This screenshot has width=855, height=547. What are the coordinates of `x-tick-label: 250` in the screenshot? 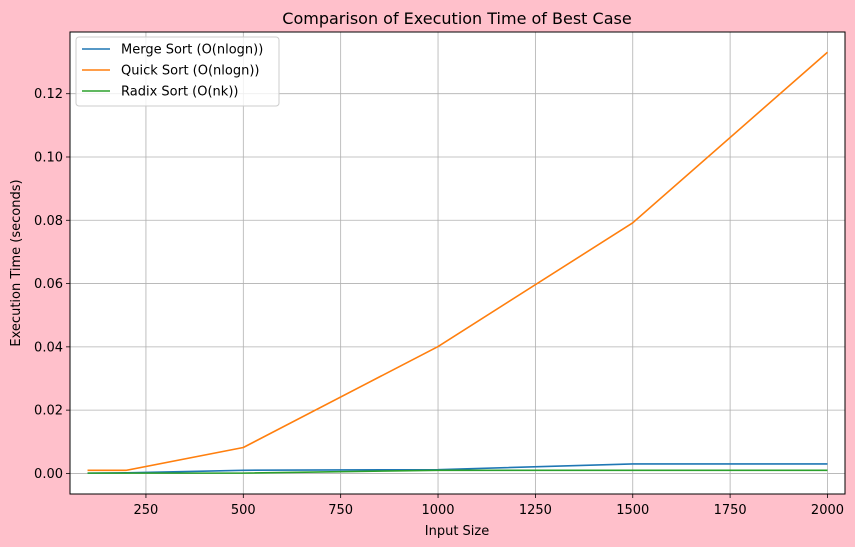 It's located at (146, 510).